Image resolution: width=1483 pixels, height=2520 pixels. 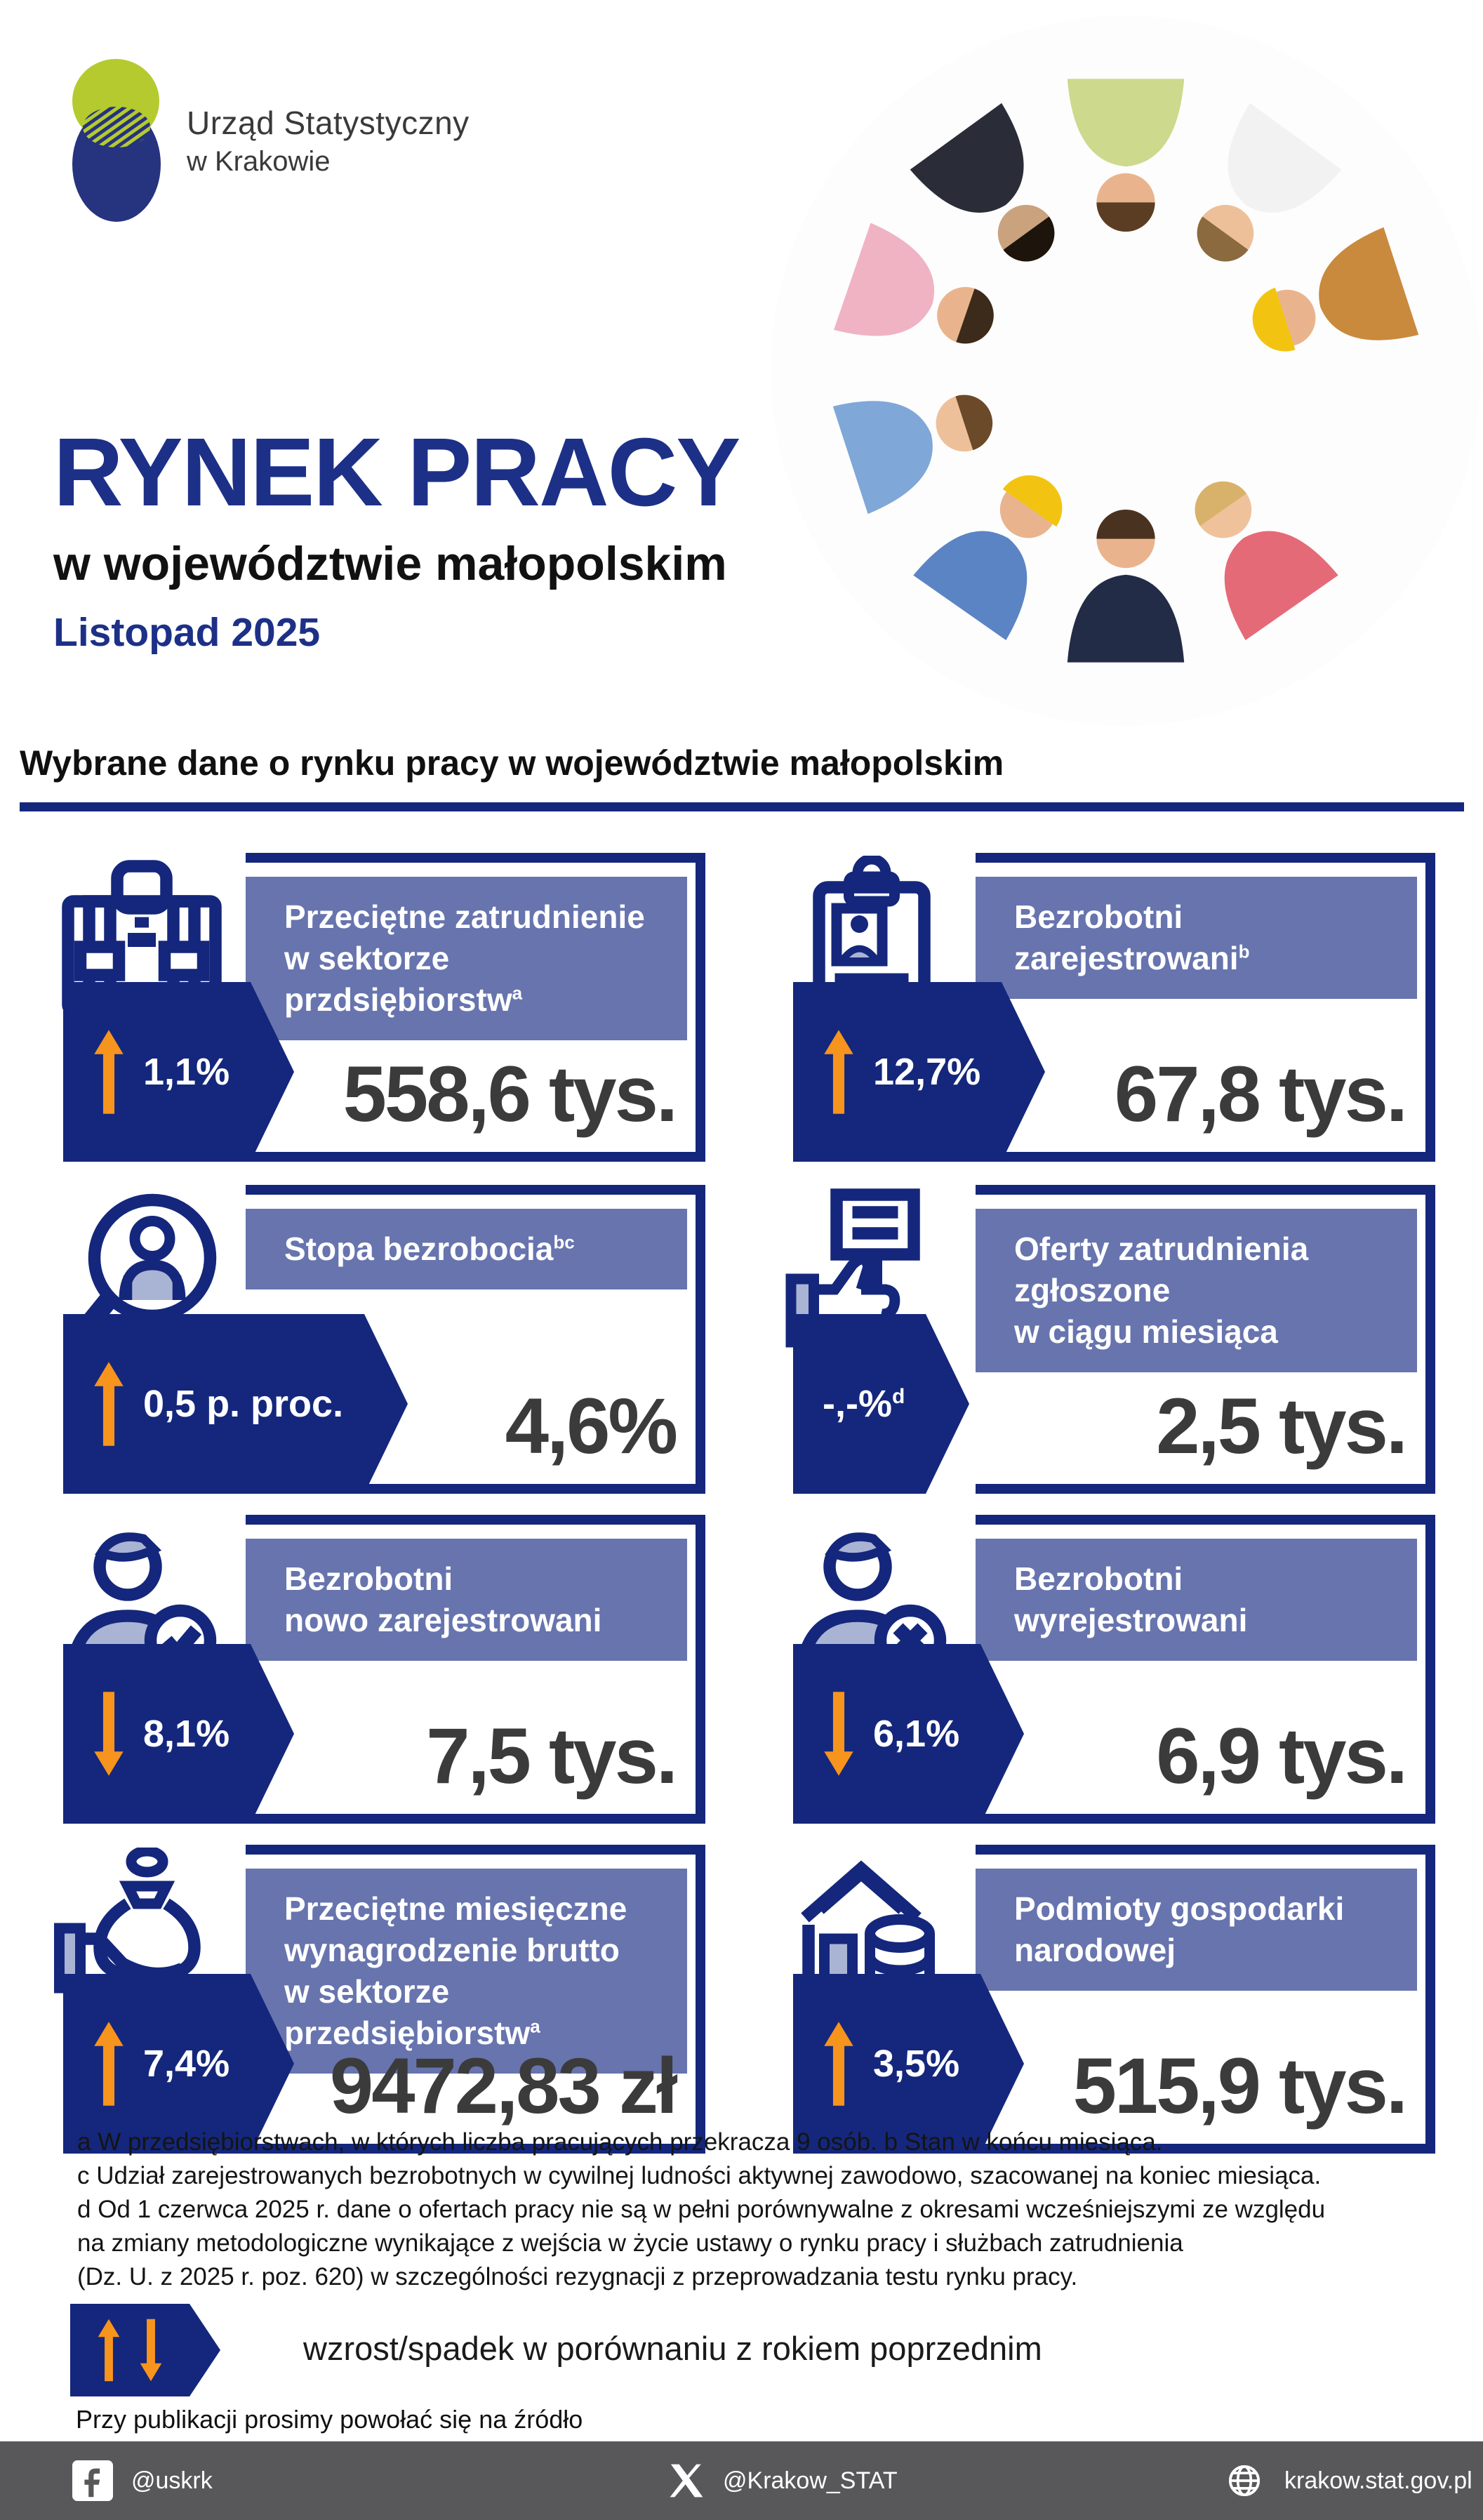 What do you see at coordinates (742, 806) in the screenshot?
I see `section-divider` at bounding box center [742, 806].